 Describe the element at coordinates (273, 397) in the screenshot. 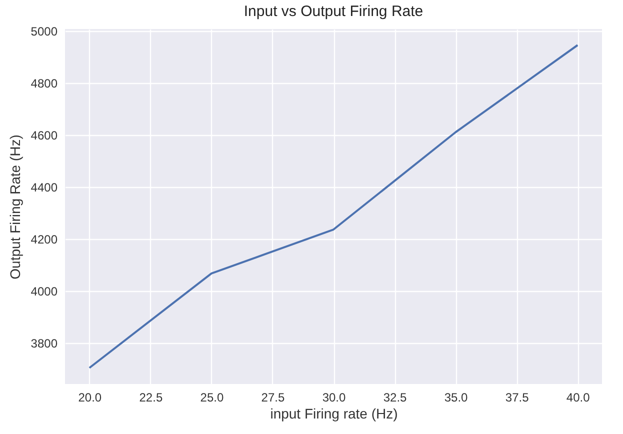

I see `x-tick-label: 27.5` at that location.